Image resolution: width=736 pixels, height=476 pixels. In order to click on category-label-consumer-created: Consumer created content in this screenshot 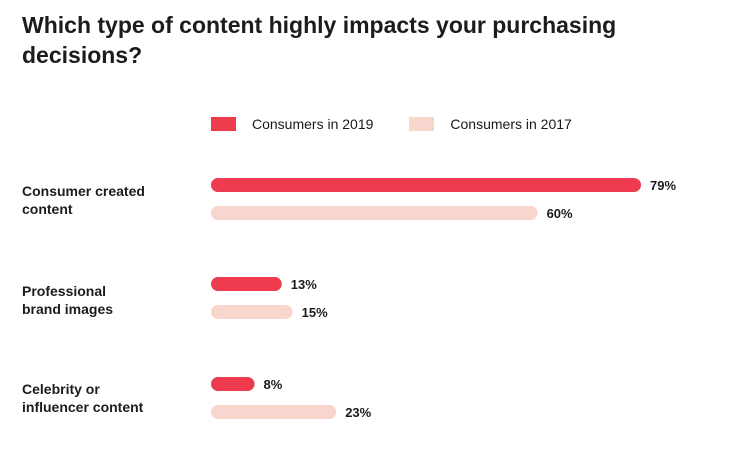, I will do `click(83, 200)`.